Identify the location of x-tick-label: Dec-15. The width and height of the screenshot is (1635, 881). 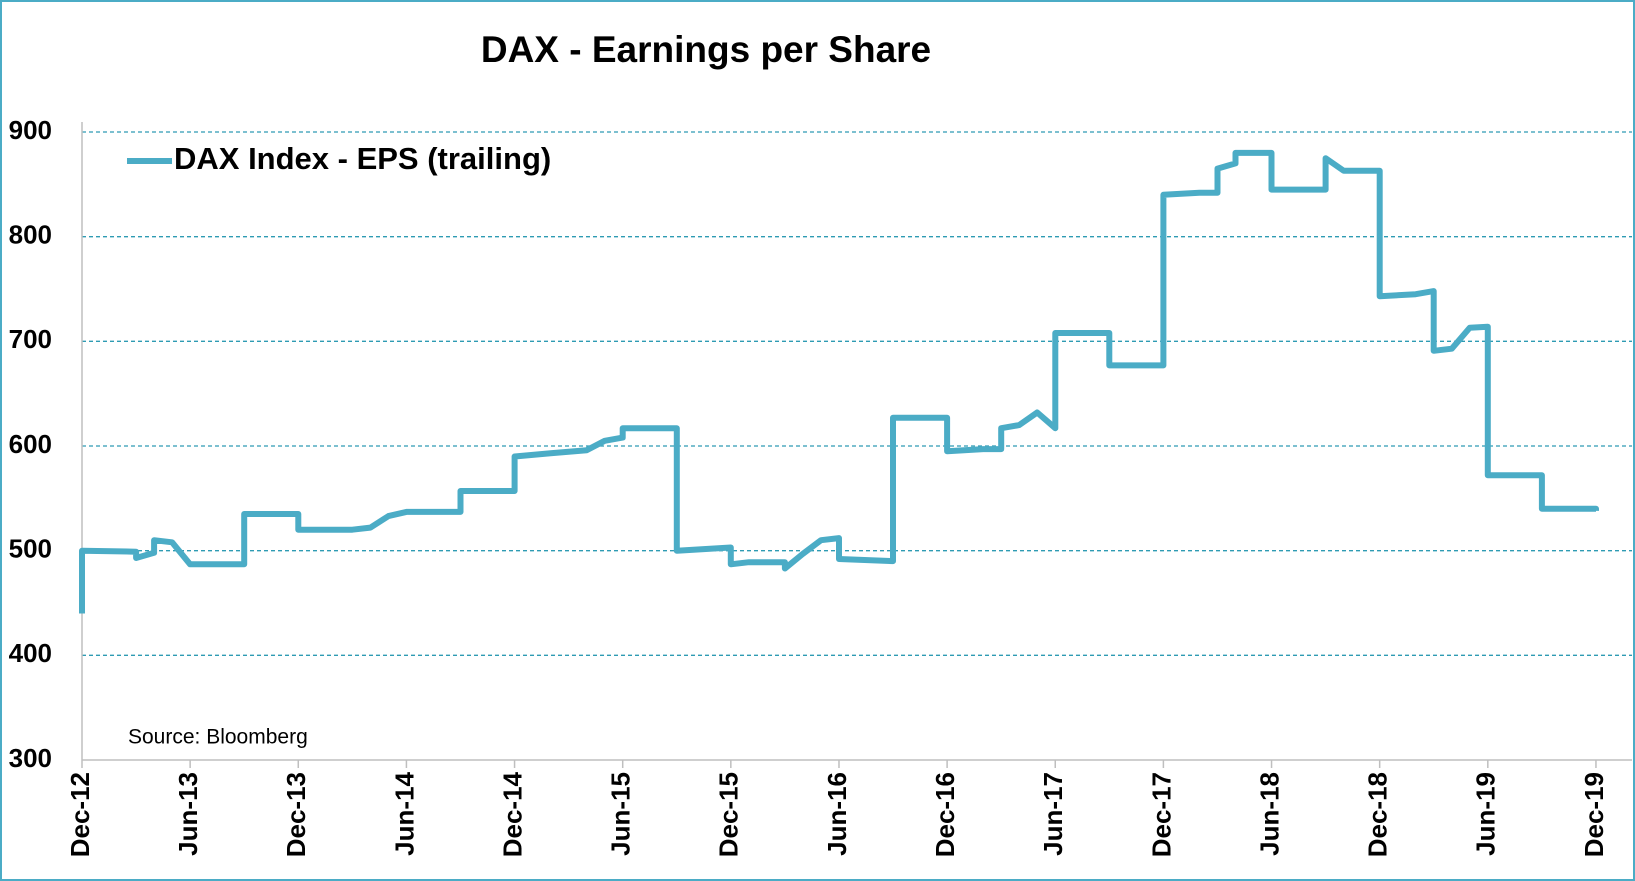
(729, 814).